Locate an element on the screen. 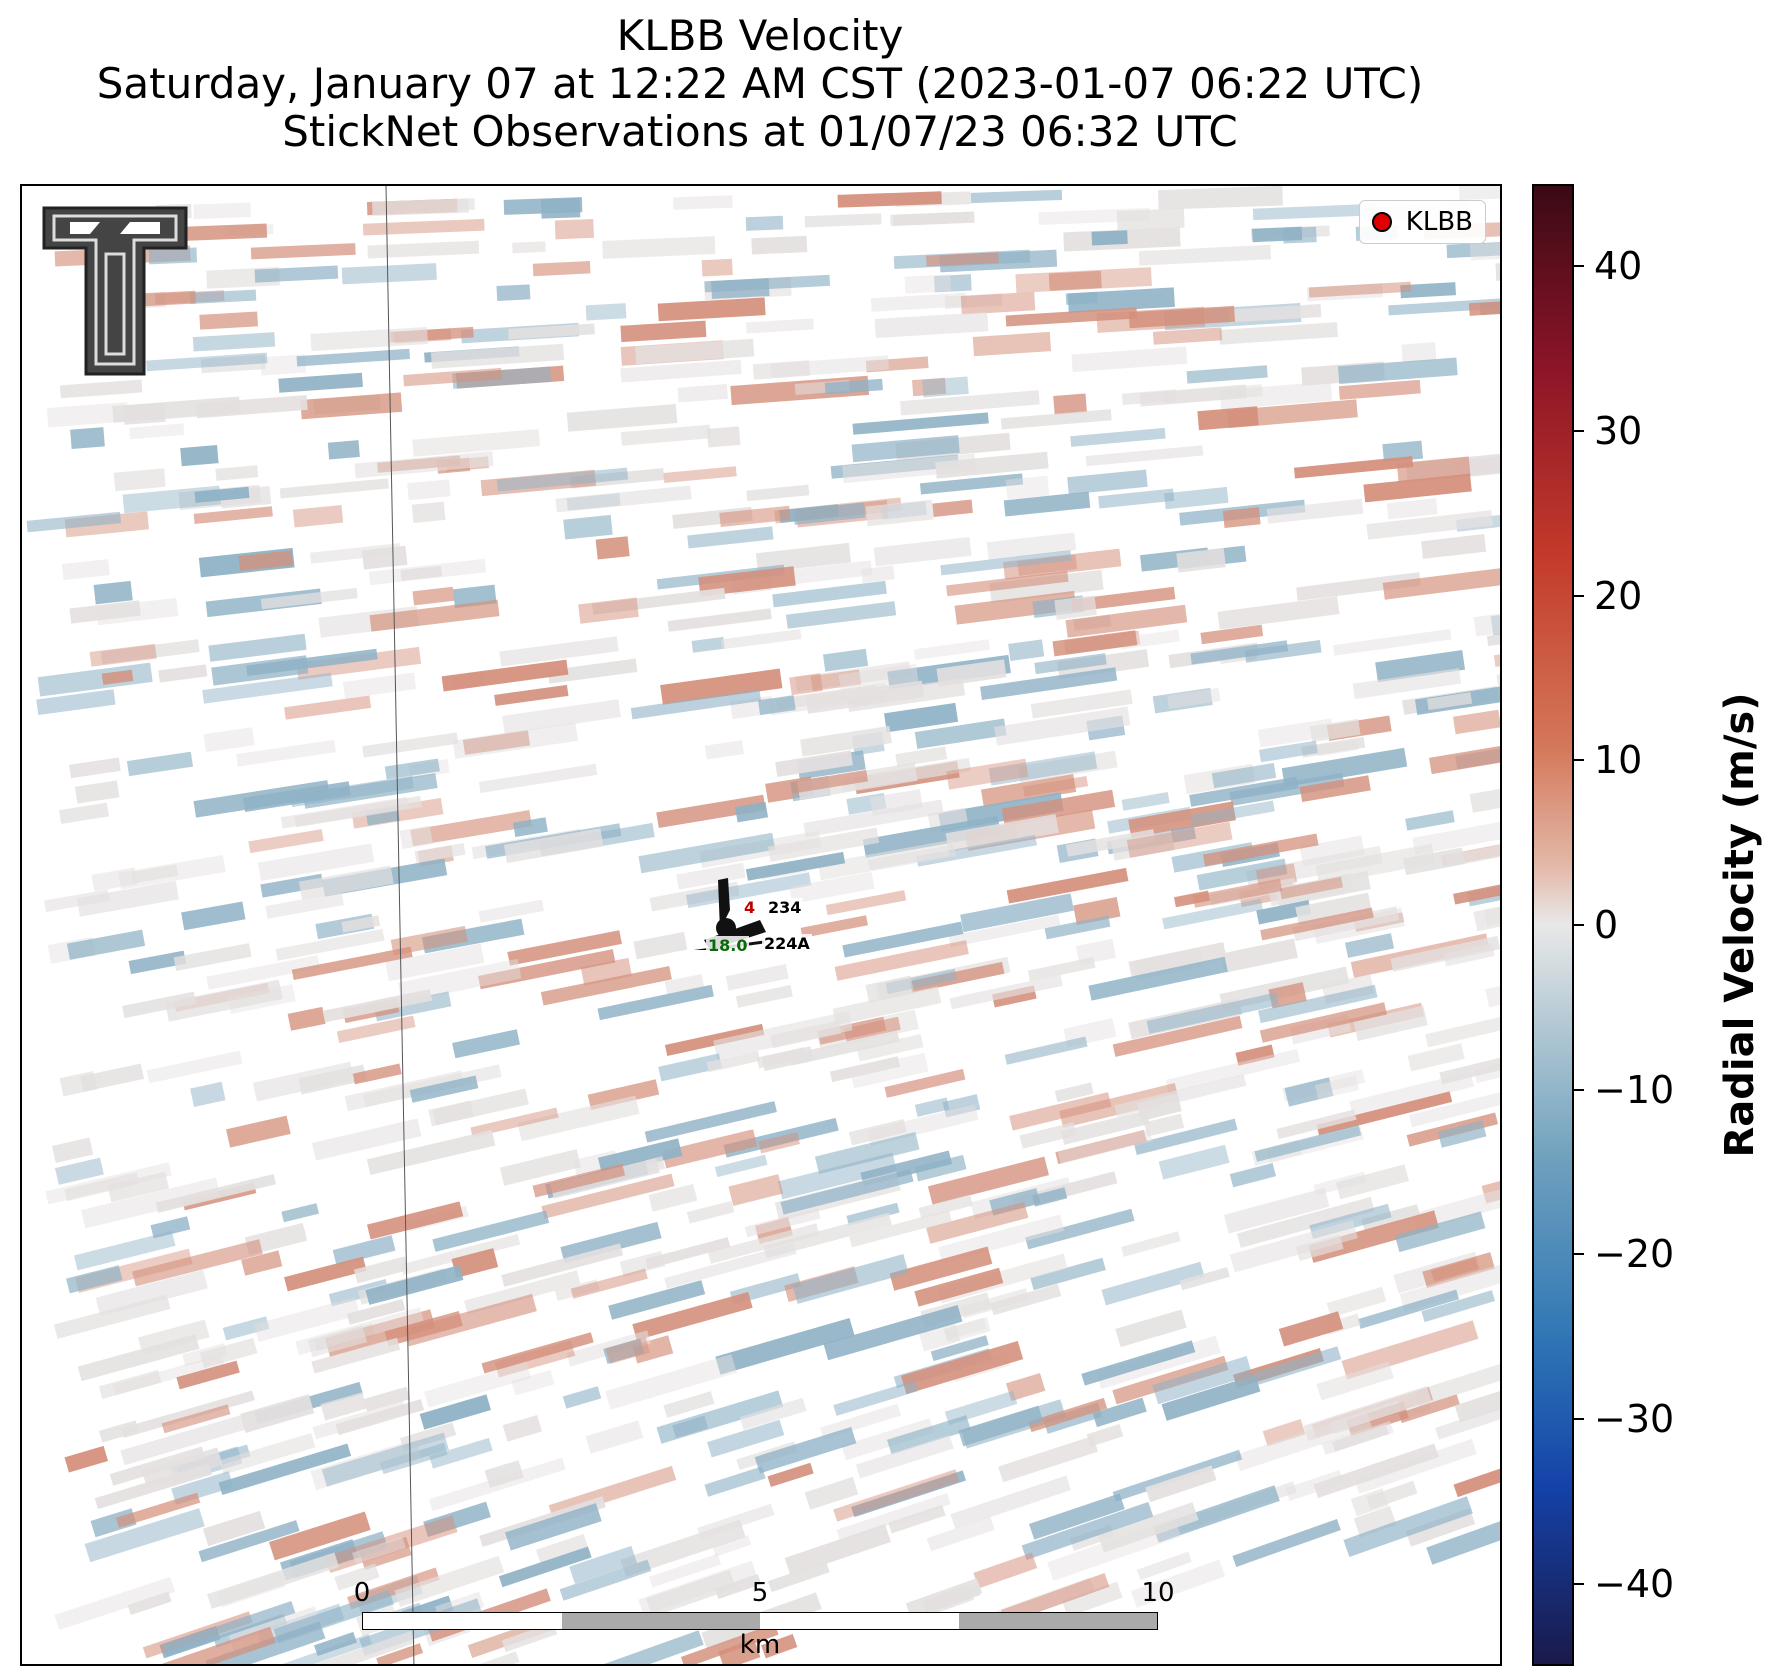  scale-tick-5: 5 is located at coordinates (760, 1593).